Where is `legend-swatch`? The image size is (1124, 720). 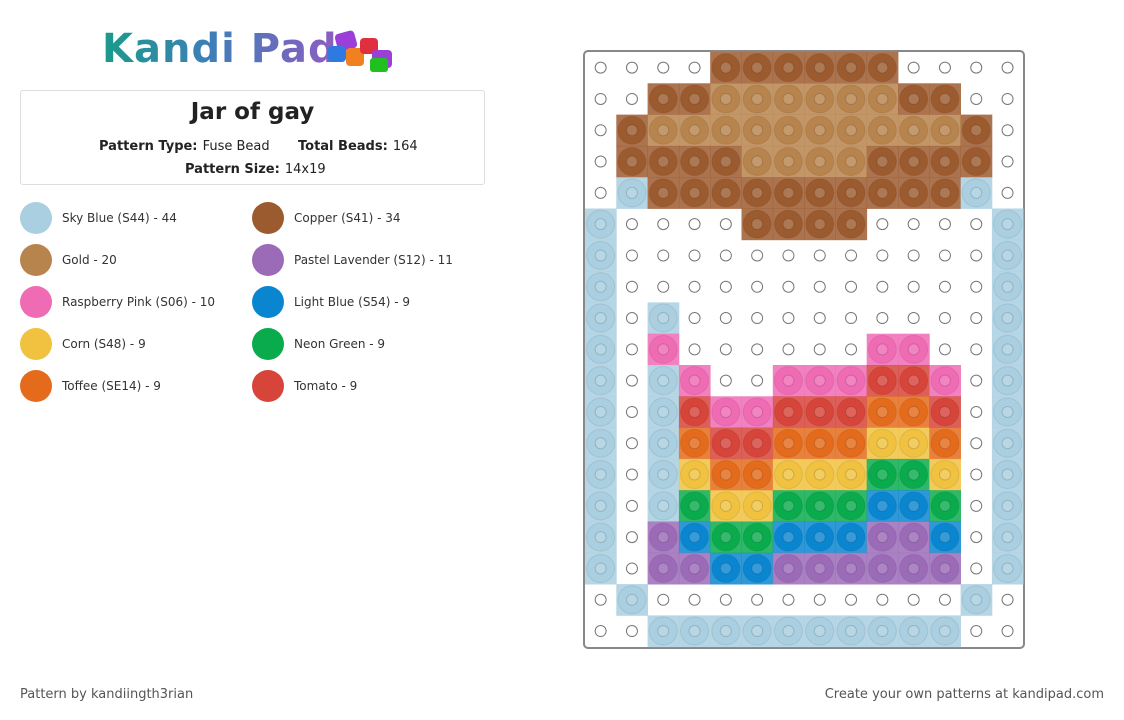 legend-swatch is located at coordinates (268, 302).